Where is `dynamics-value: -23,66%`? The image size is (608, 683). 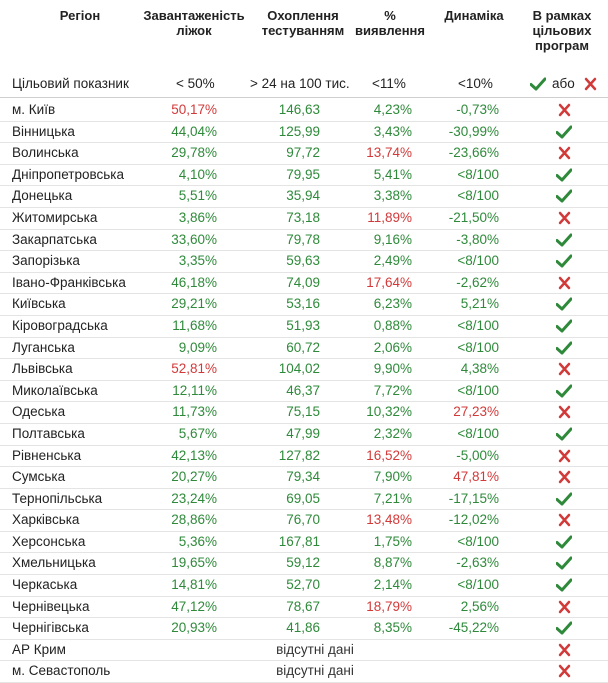
dynamics-value: -23,66% is located at coordinates (473, 153).